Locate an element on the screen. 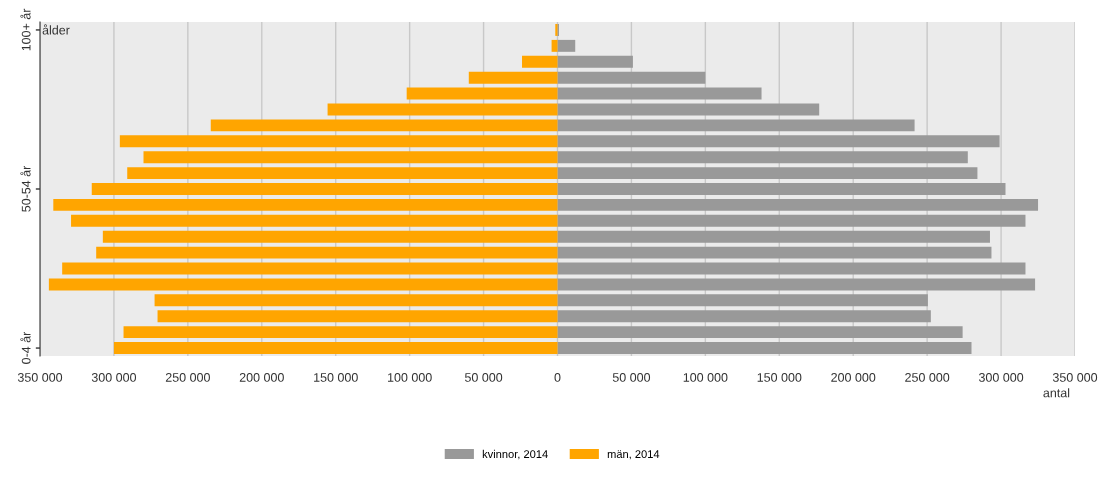 This screenshot has height=478, width=1105. legend-label: män, 2014 is located at coordinates (633, 455).